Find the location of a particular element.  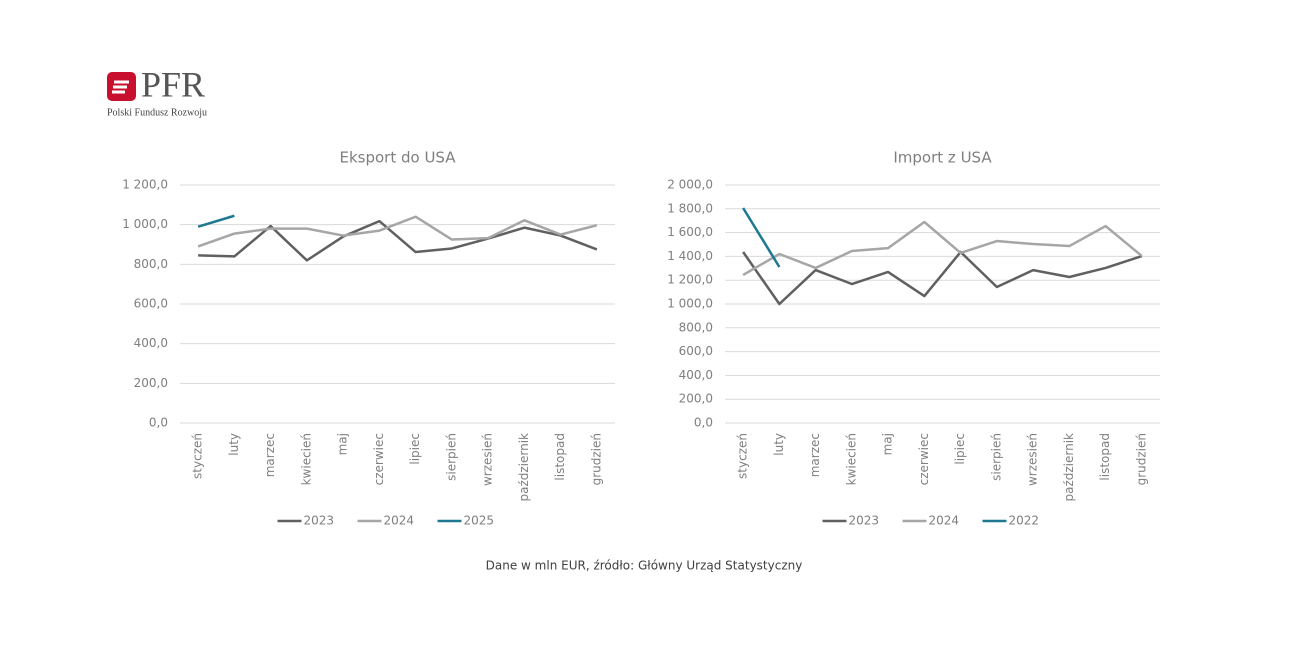

logo-icon-lines is located at coordinates (120, 87).